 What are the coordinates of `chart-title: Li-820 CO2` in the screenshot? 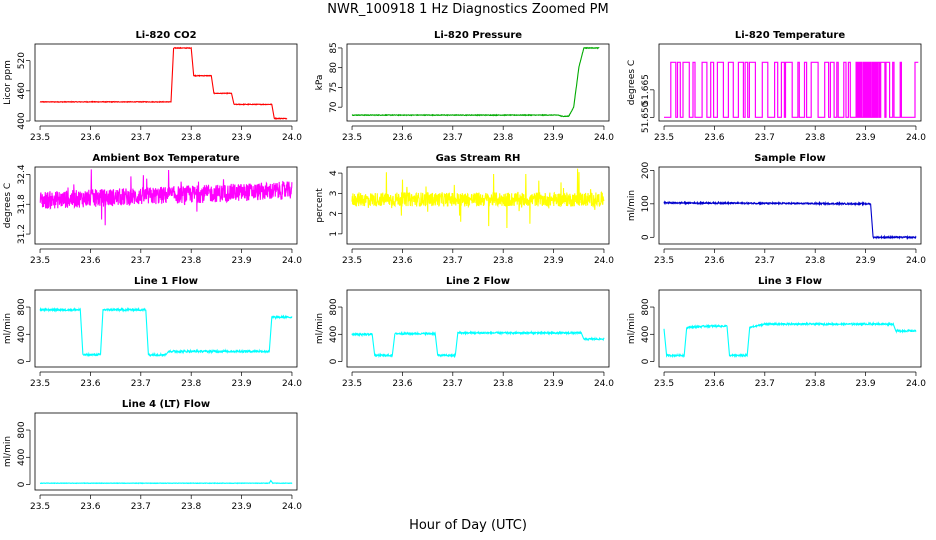 It's located at (165, 35).